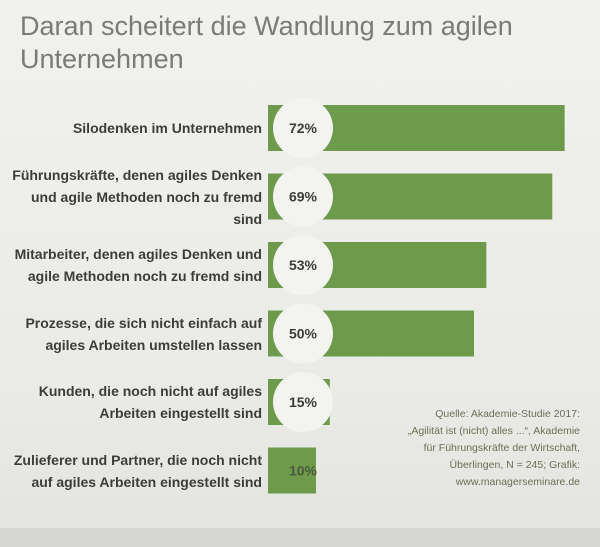  What do you see at coordinates (501, 448) in the screenshot?
I see `source-line-3: für Führungskräfte der Wirtschaft,` at bounding box center [501, 448].